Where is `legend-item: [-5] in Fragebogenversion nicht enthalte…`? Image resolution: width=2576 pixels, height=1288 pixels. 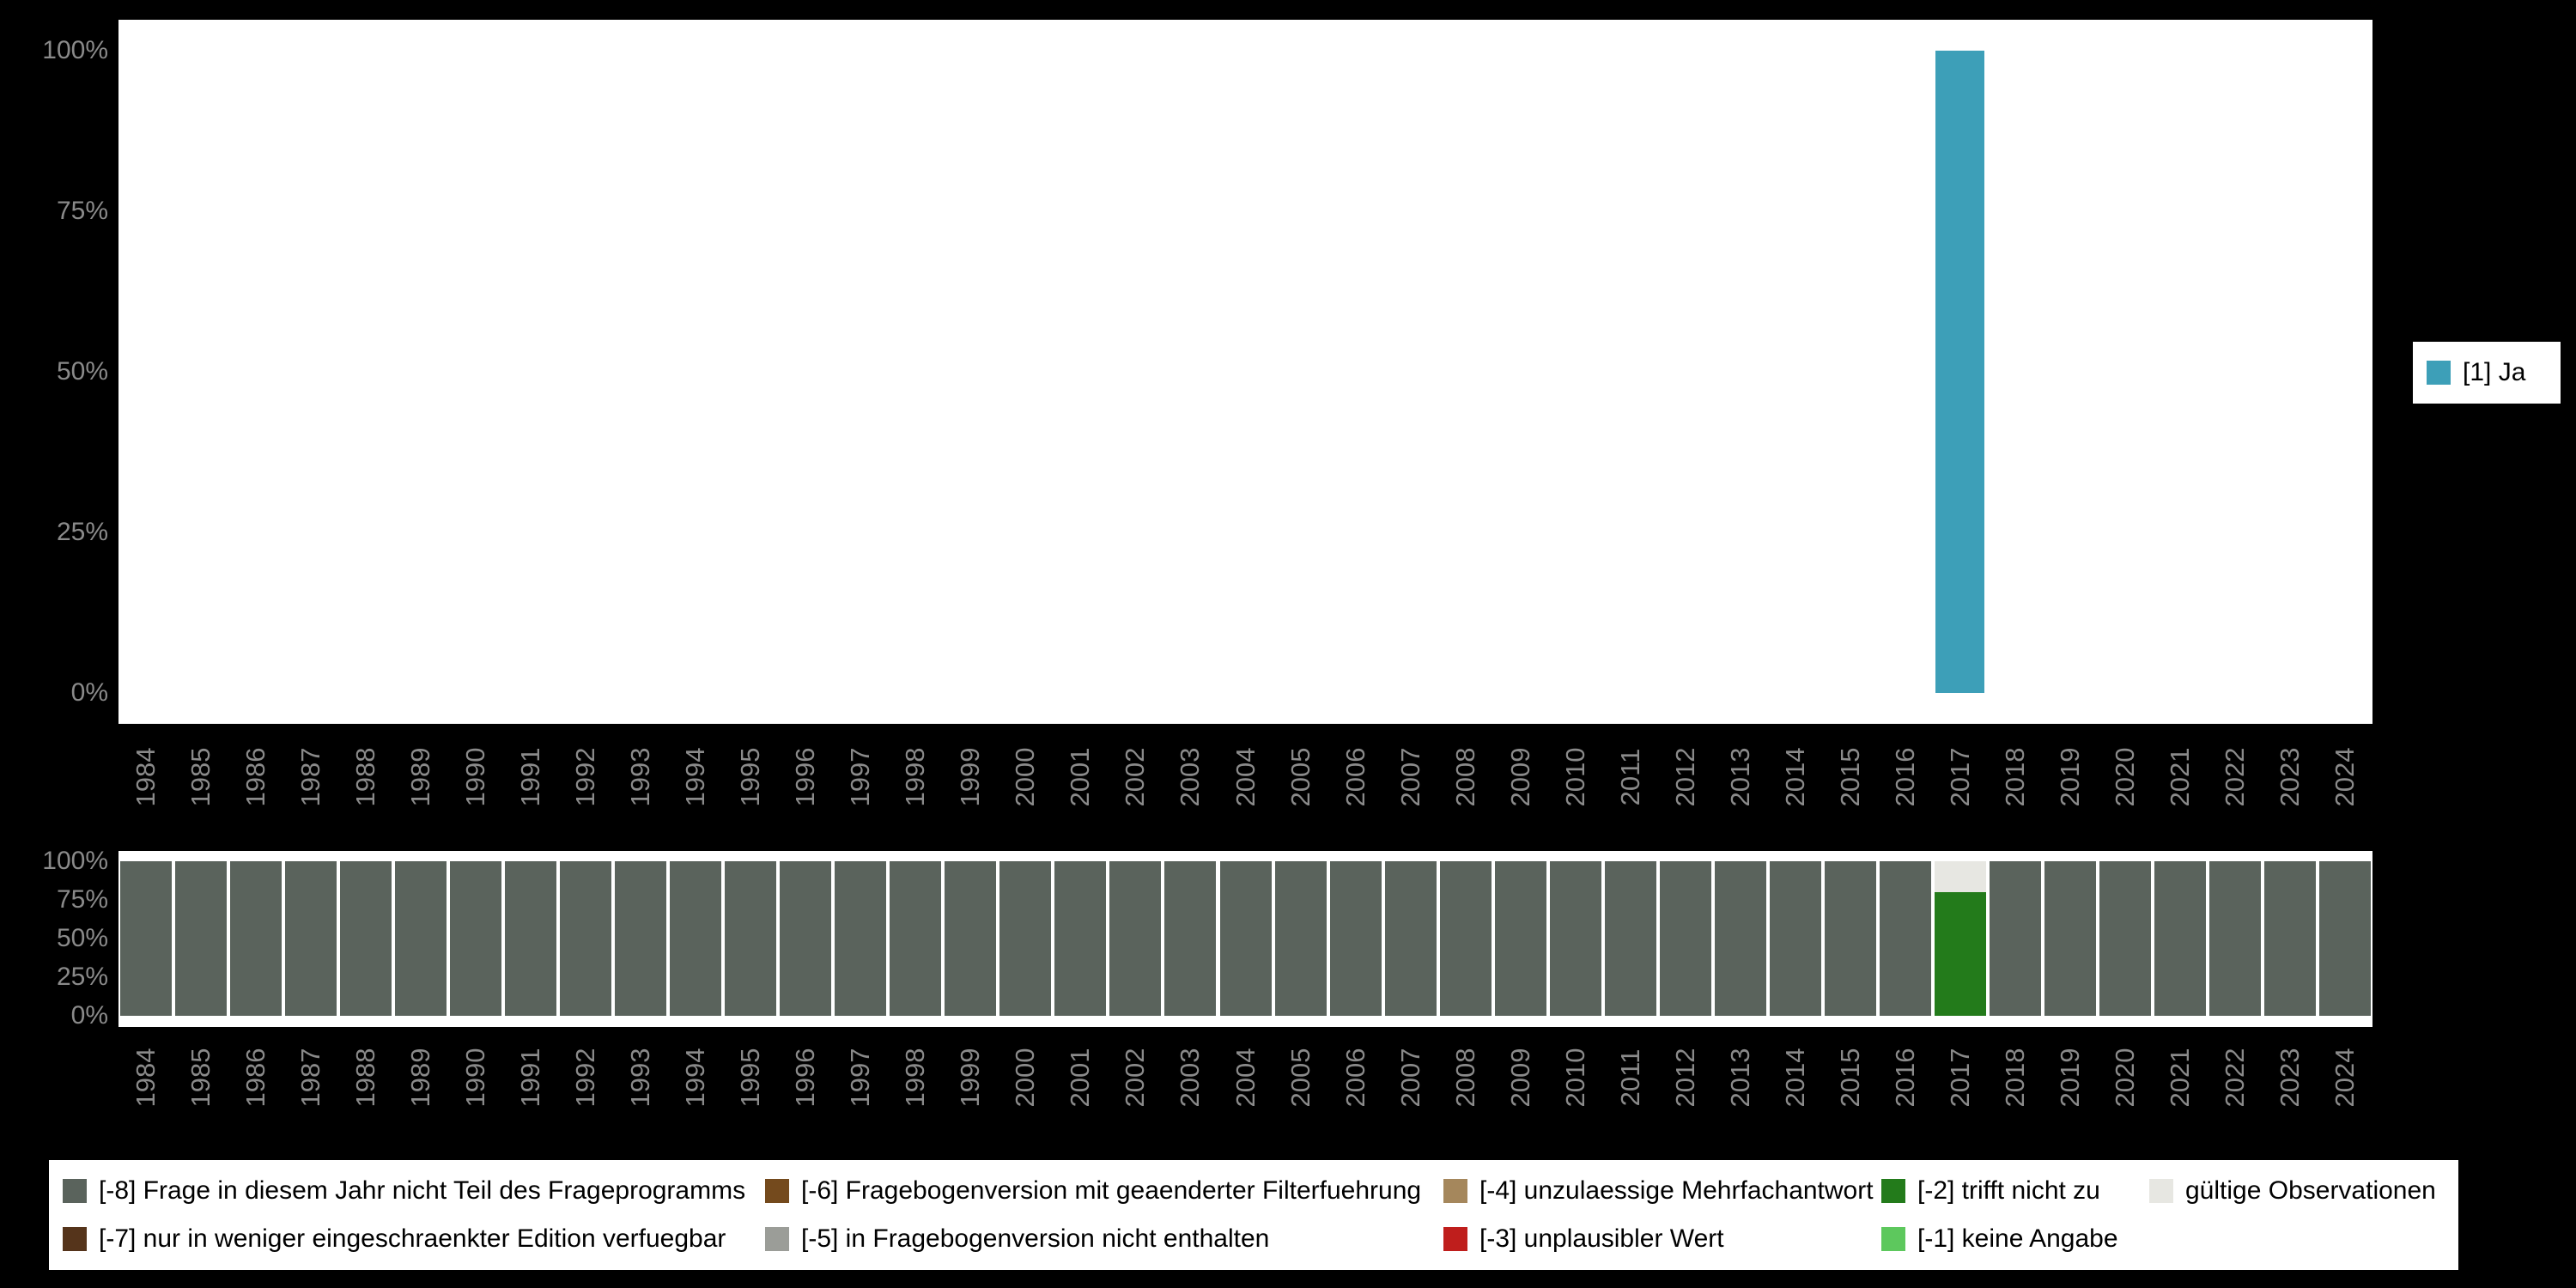
legend-item: [-5] in Fragebogenversion nicht enthalte… is located at coordinates (1104, 1239).